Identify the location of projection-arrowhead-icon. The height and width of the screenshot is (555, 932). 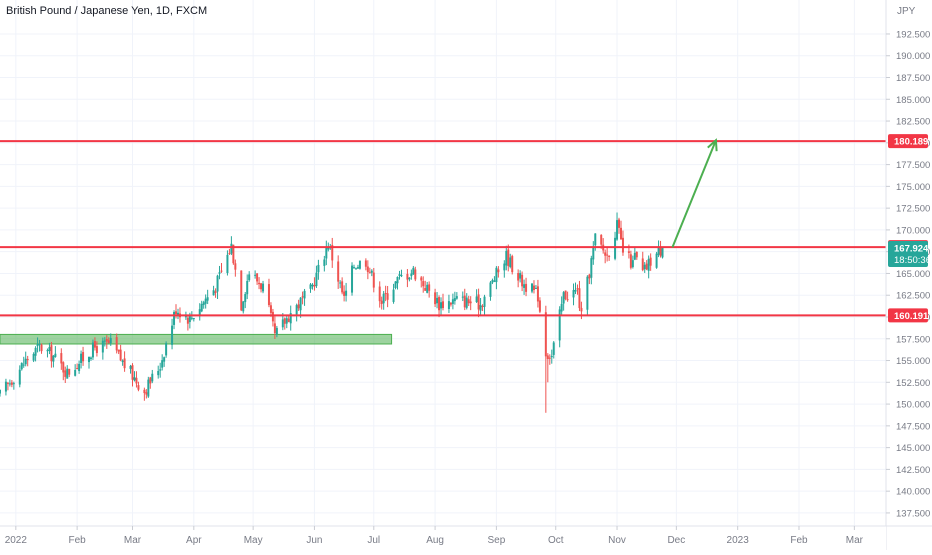
(712, 145).